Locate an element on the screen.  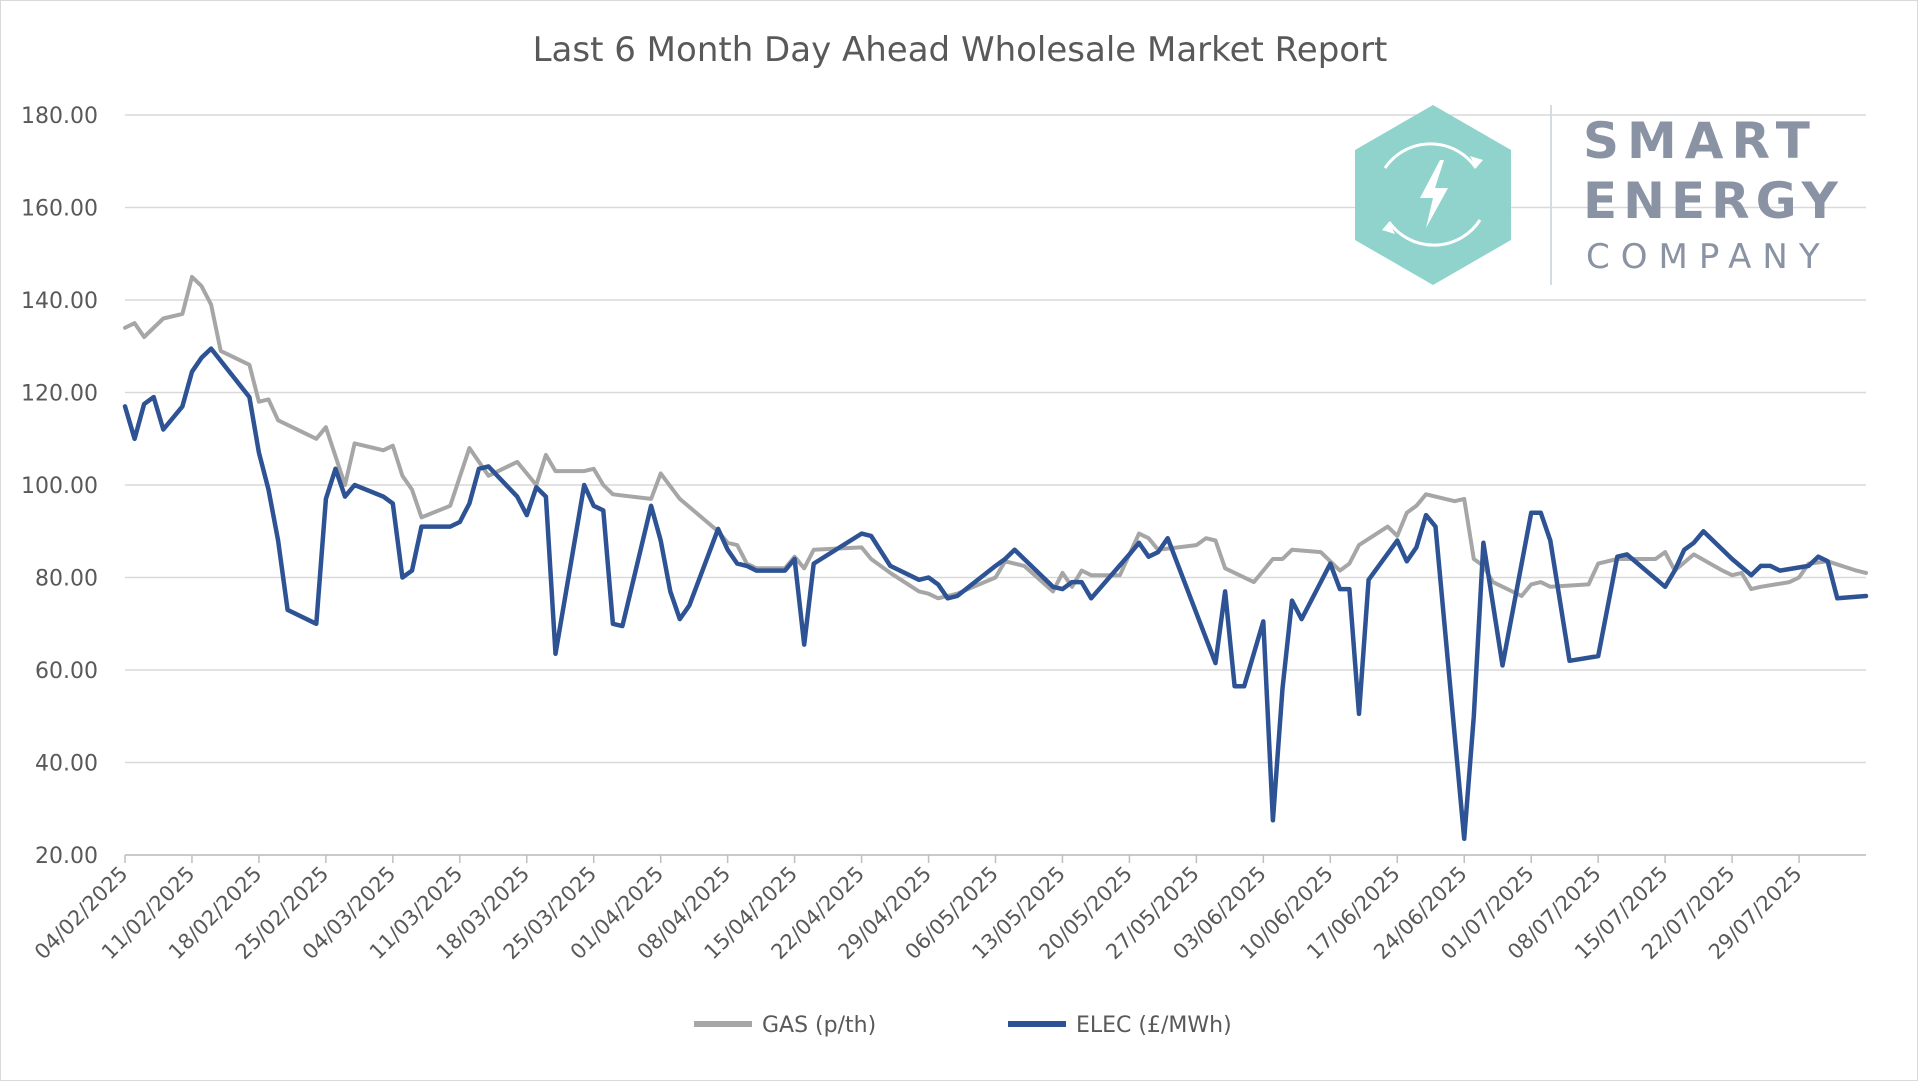
y-tick-label: 140.00 is located at coordinates (59, 301).